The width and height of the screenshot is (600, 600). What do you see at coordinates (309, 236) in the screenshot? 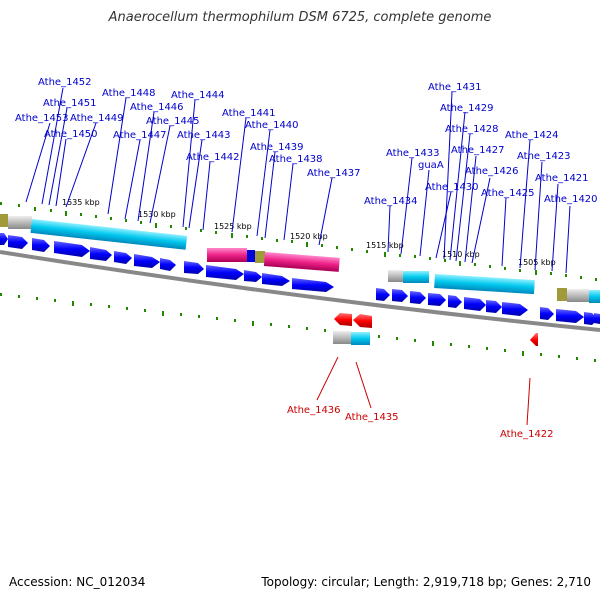
I see `scale-label: 1520 kbp` at bounding box center [309, 236].